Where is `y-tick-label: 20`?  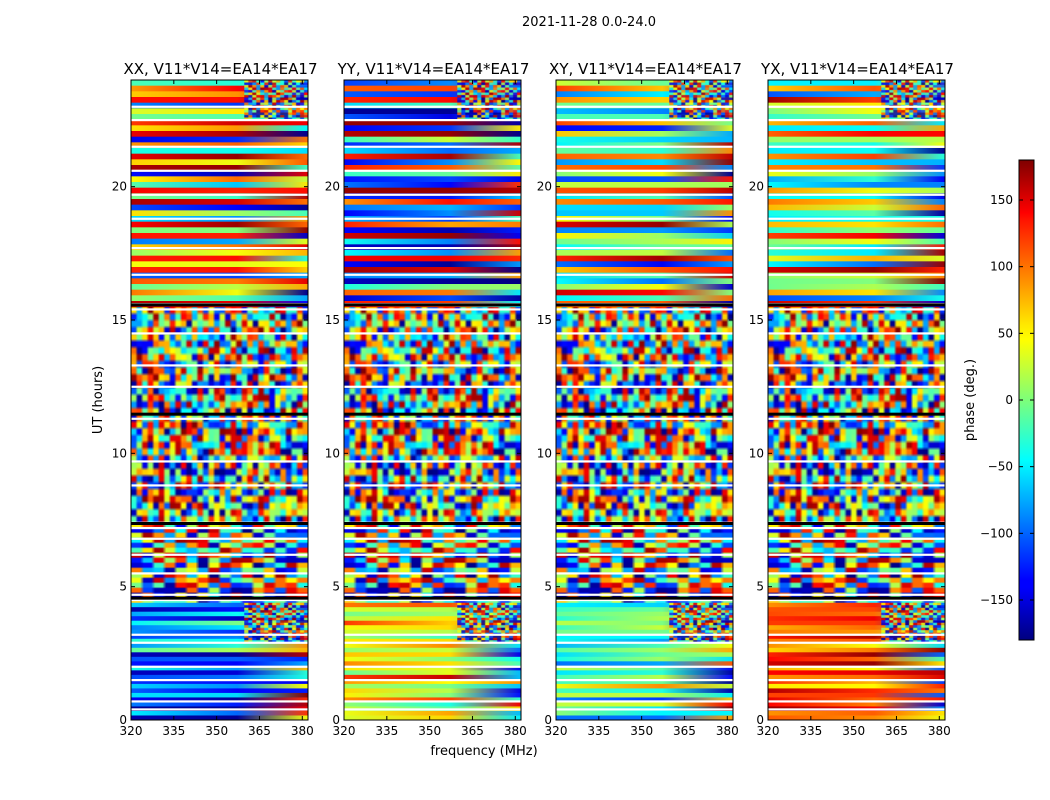
y-tick-label: 20 is located at coordinates (119, 187).